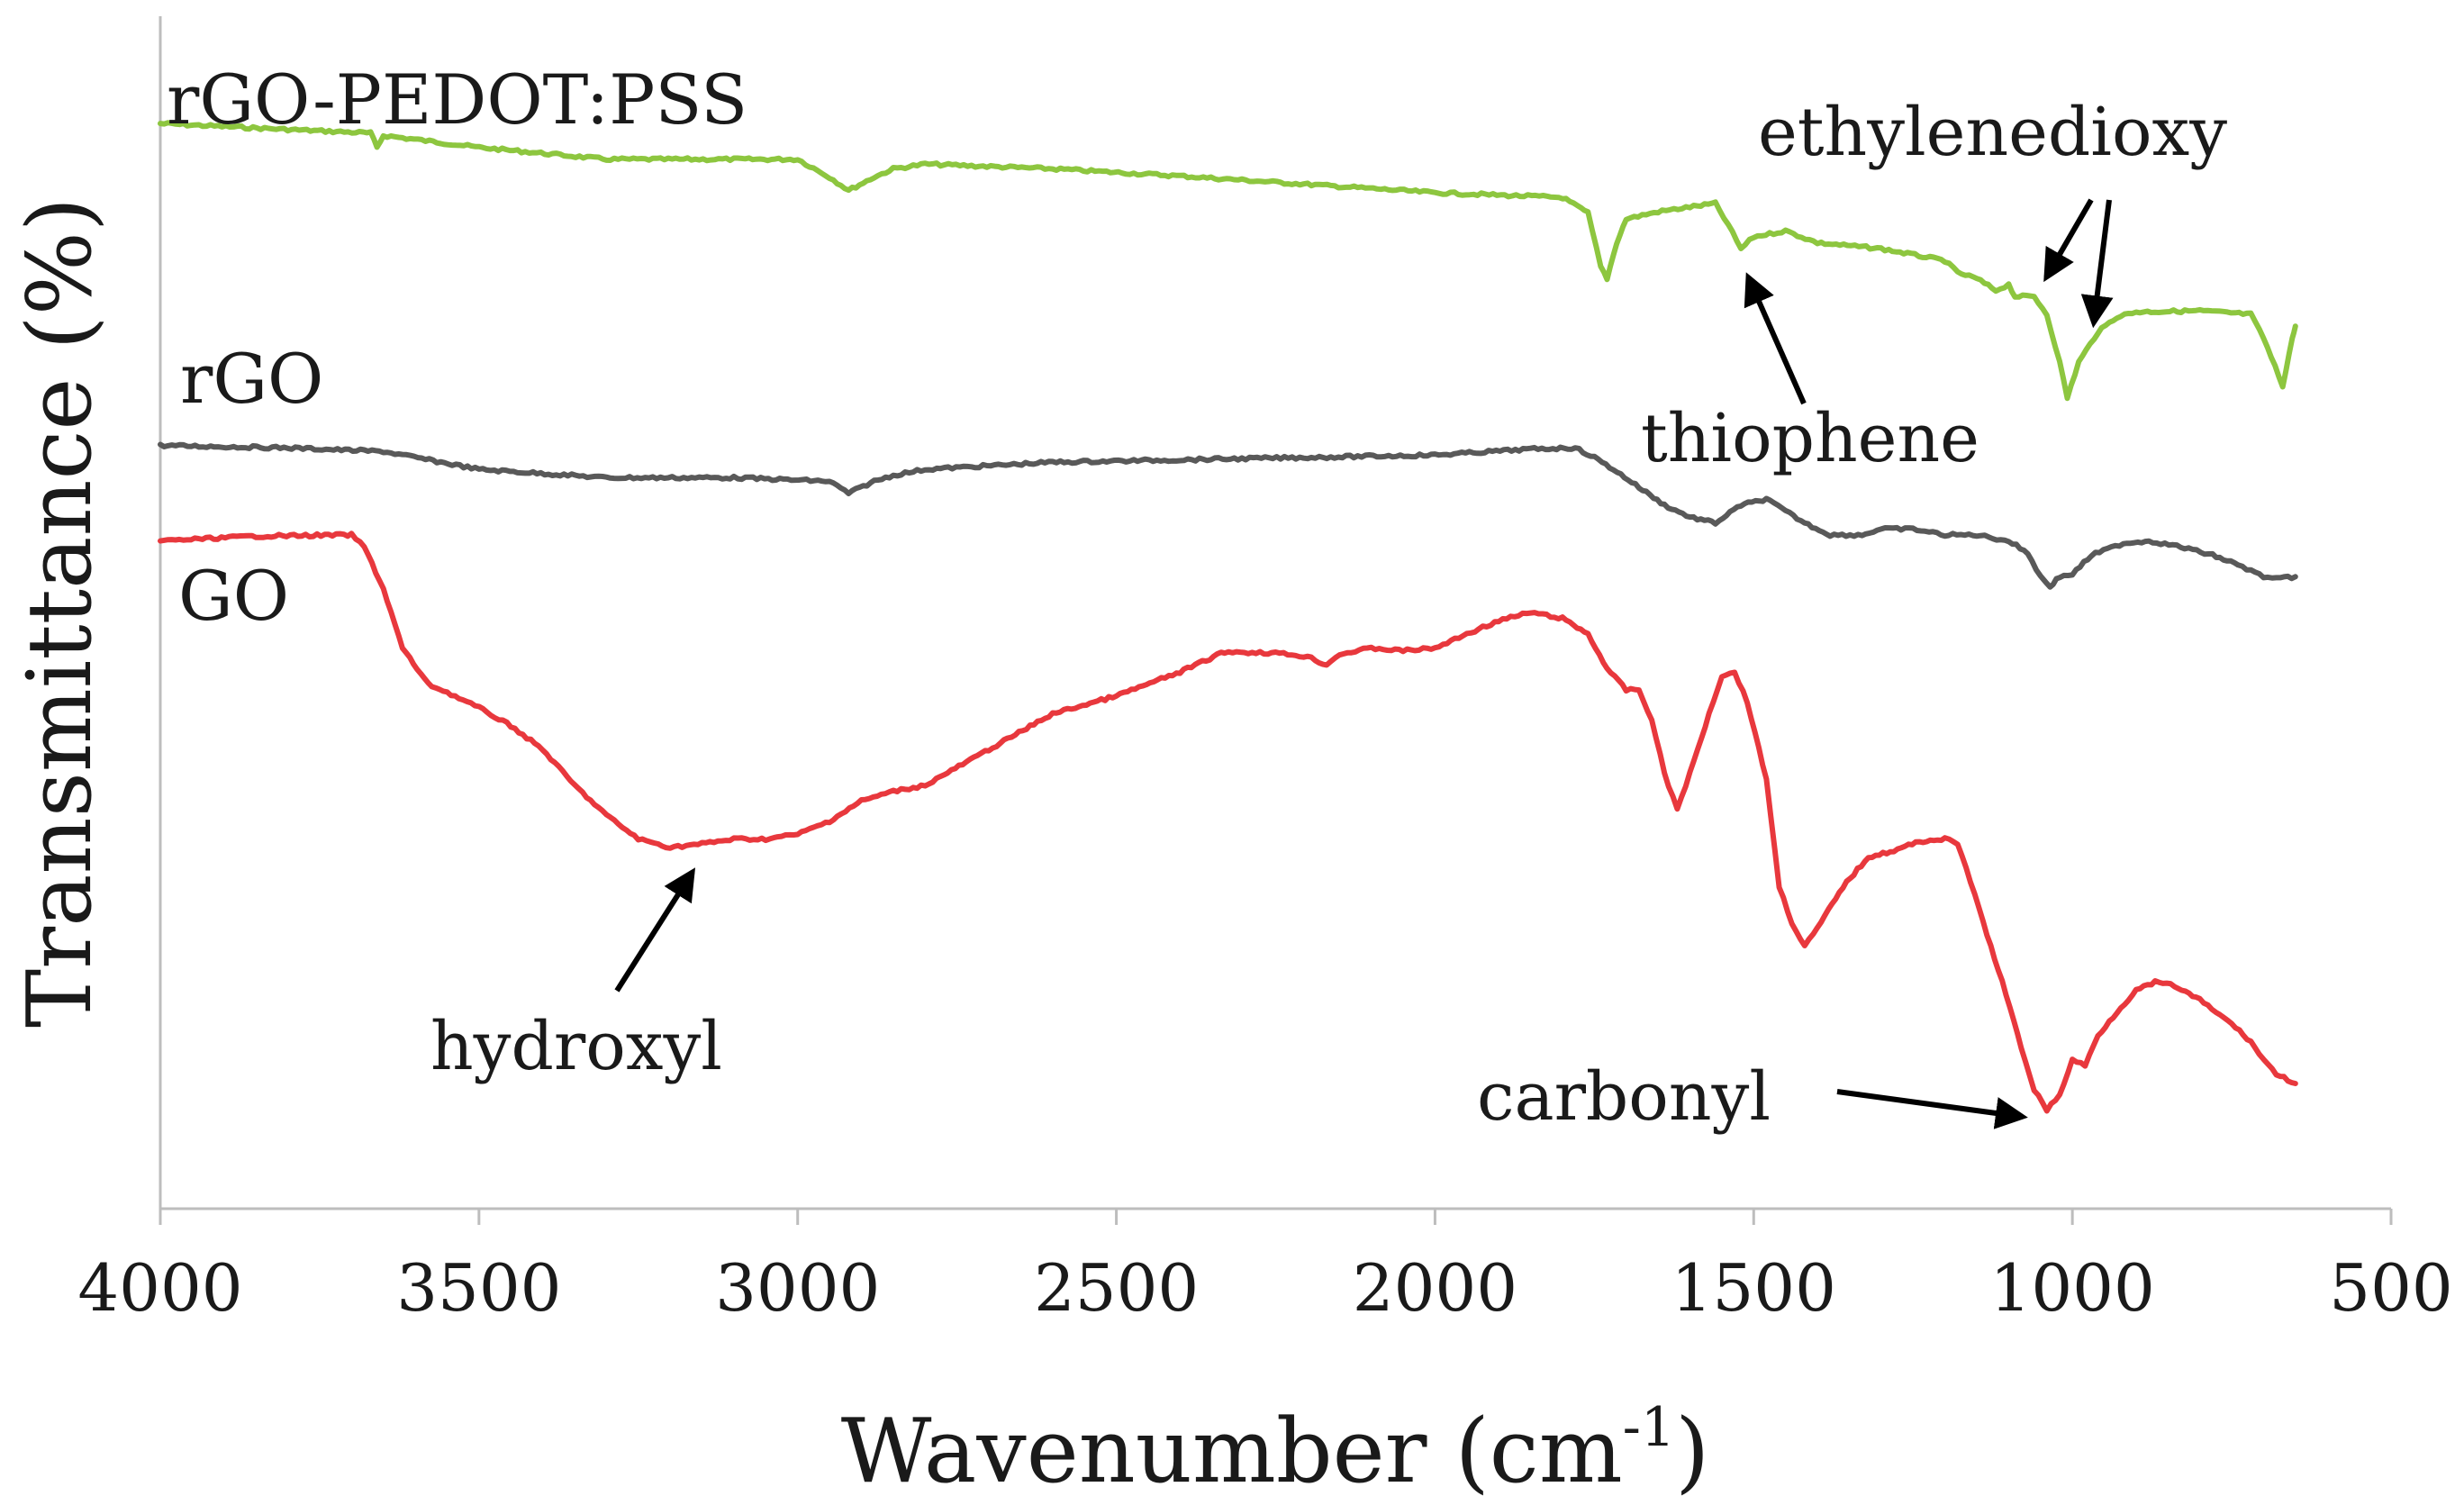 This screenshot has height=1505, width=2464. What do you see at coordinates (1993, 132) in the screenshot?
I see `annotation-ethylenedioxy-label: ethylenedioxy` at bounding box center [1993, 132].